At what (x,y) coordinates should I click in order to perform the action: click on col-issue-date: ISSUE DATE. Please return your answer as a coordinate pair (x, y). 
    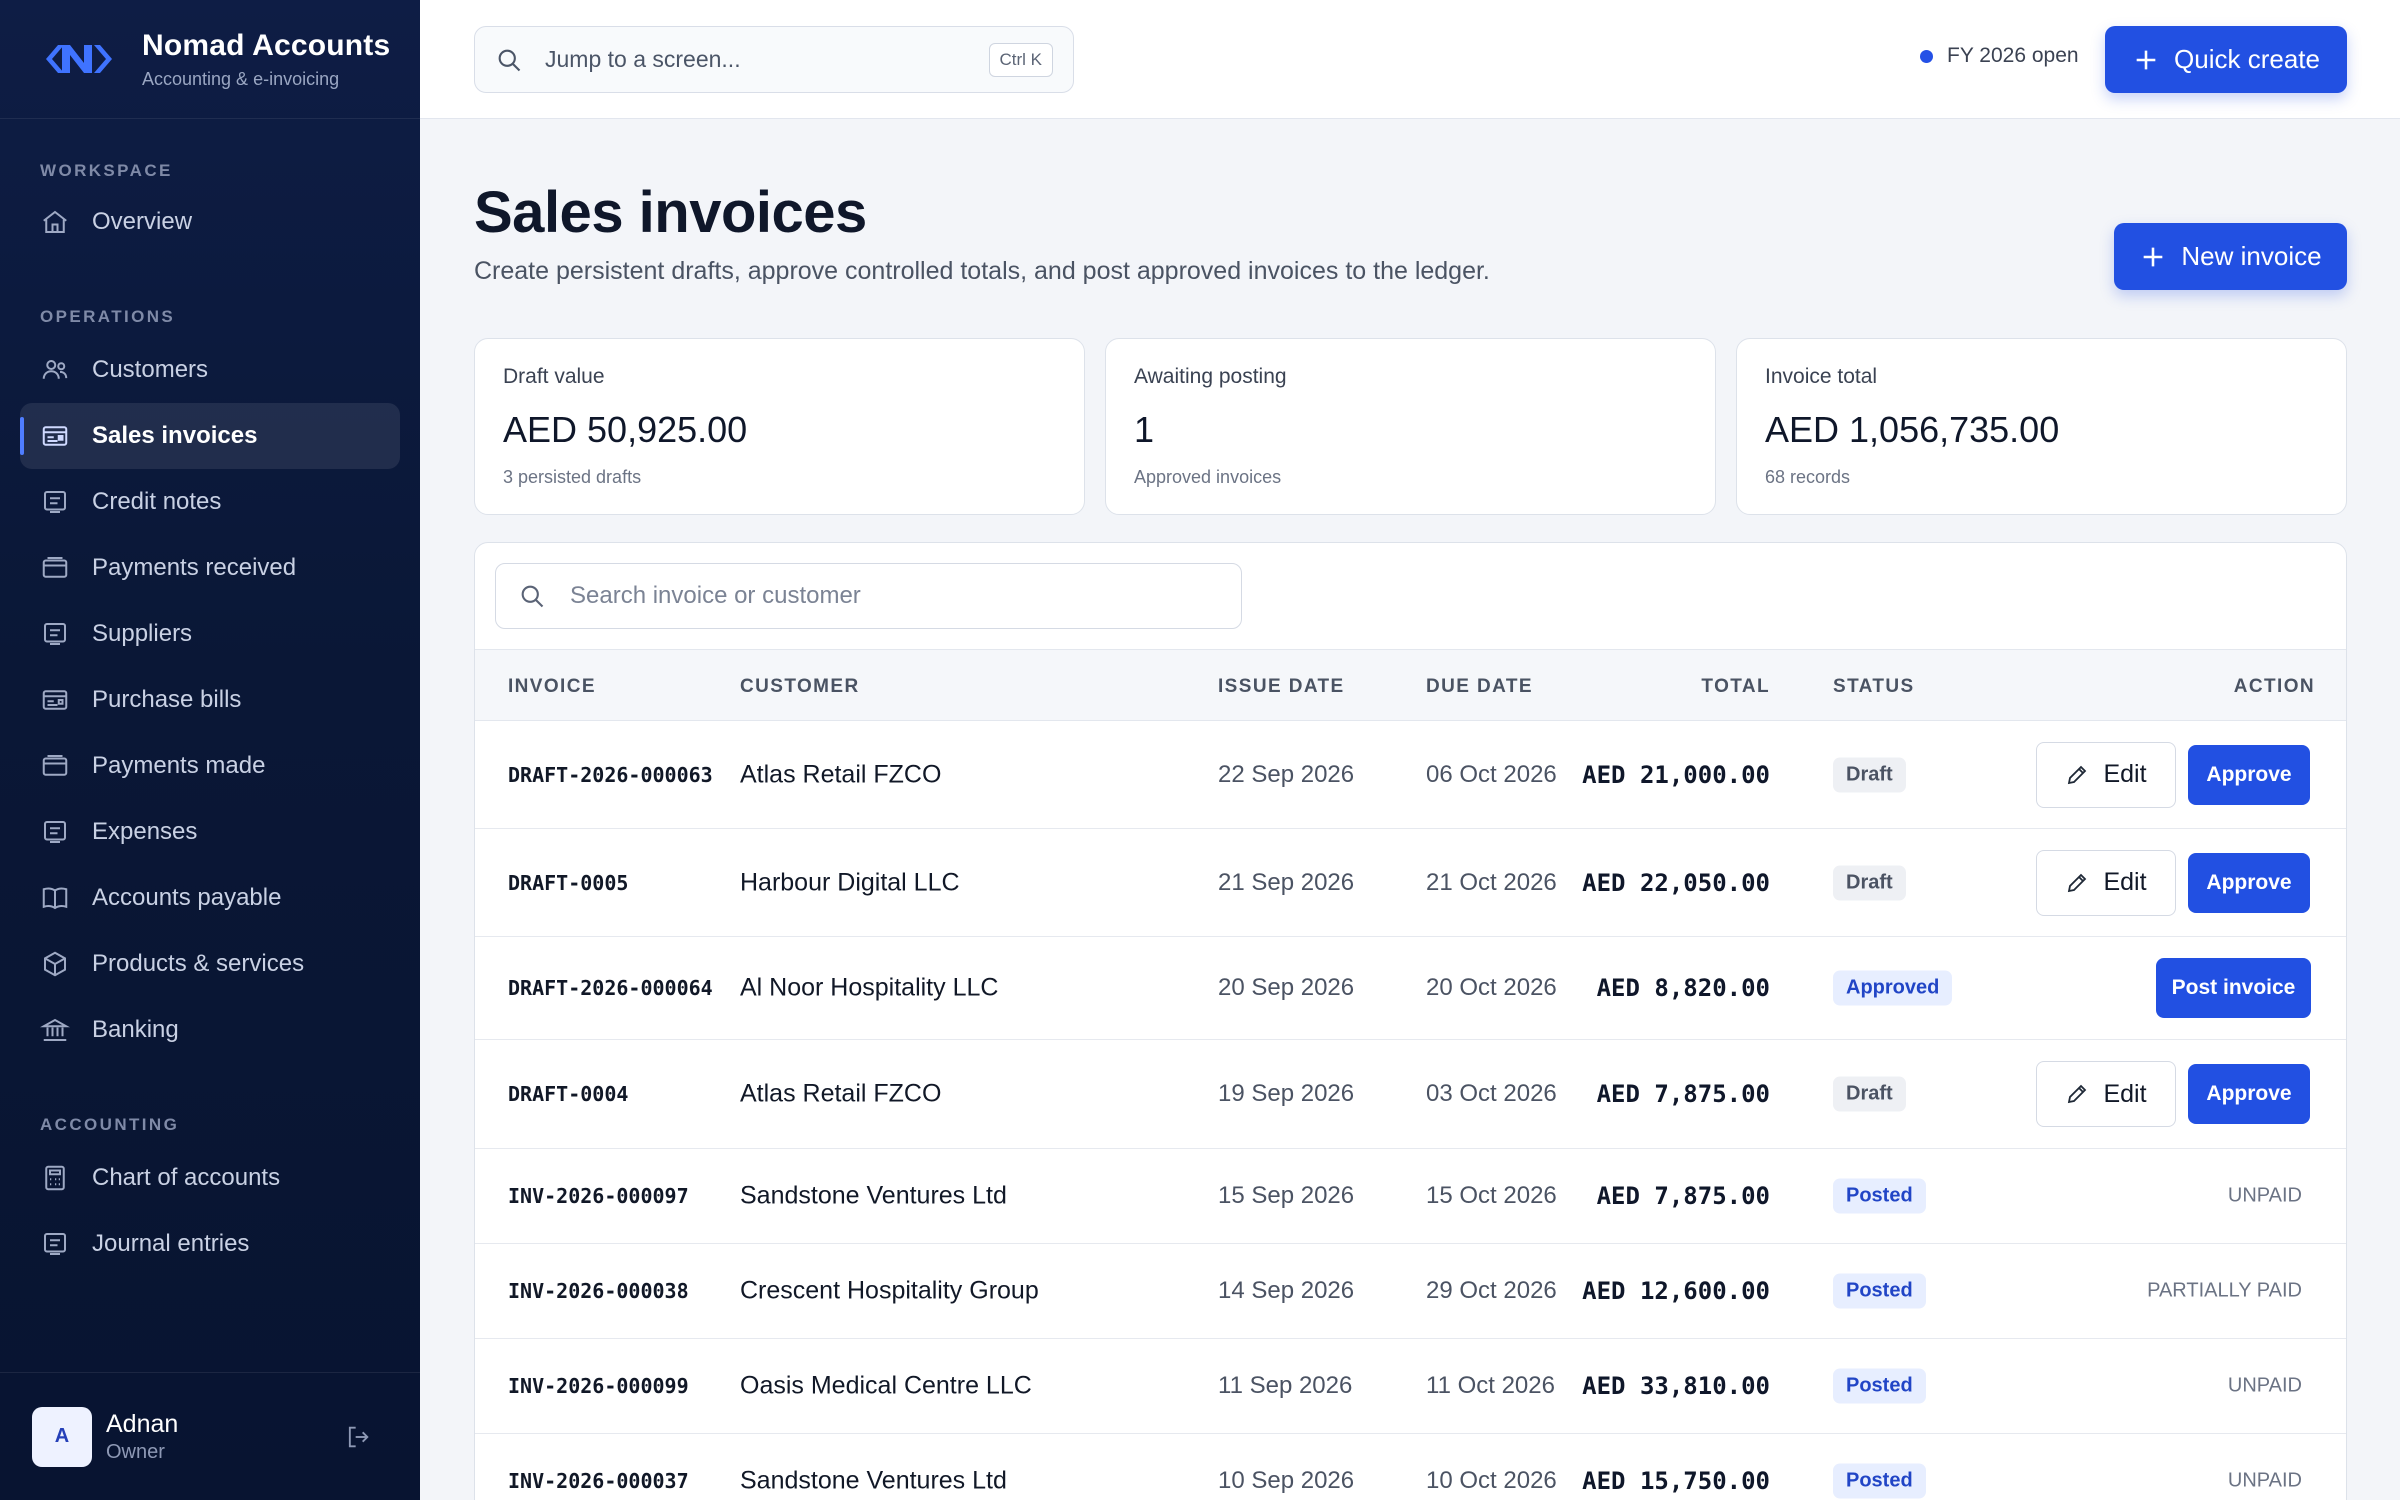
    Looking at the image, I should click on (1281, 686).